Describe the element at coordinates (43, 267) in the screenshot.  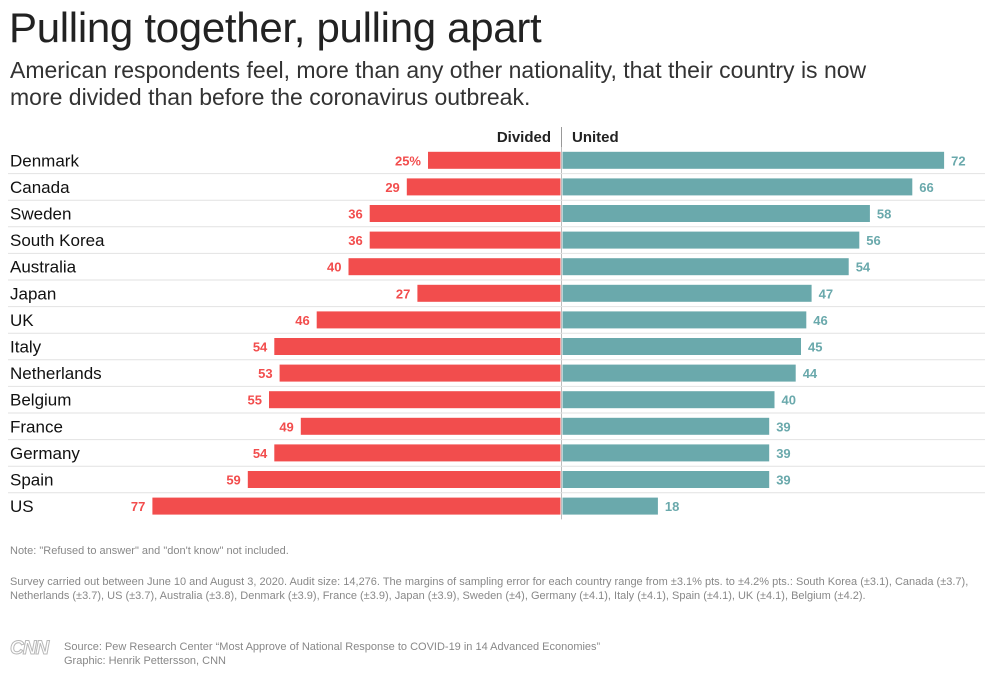
I see `category-label: Australia` at that location.